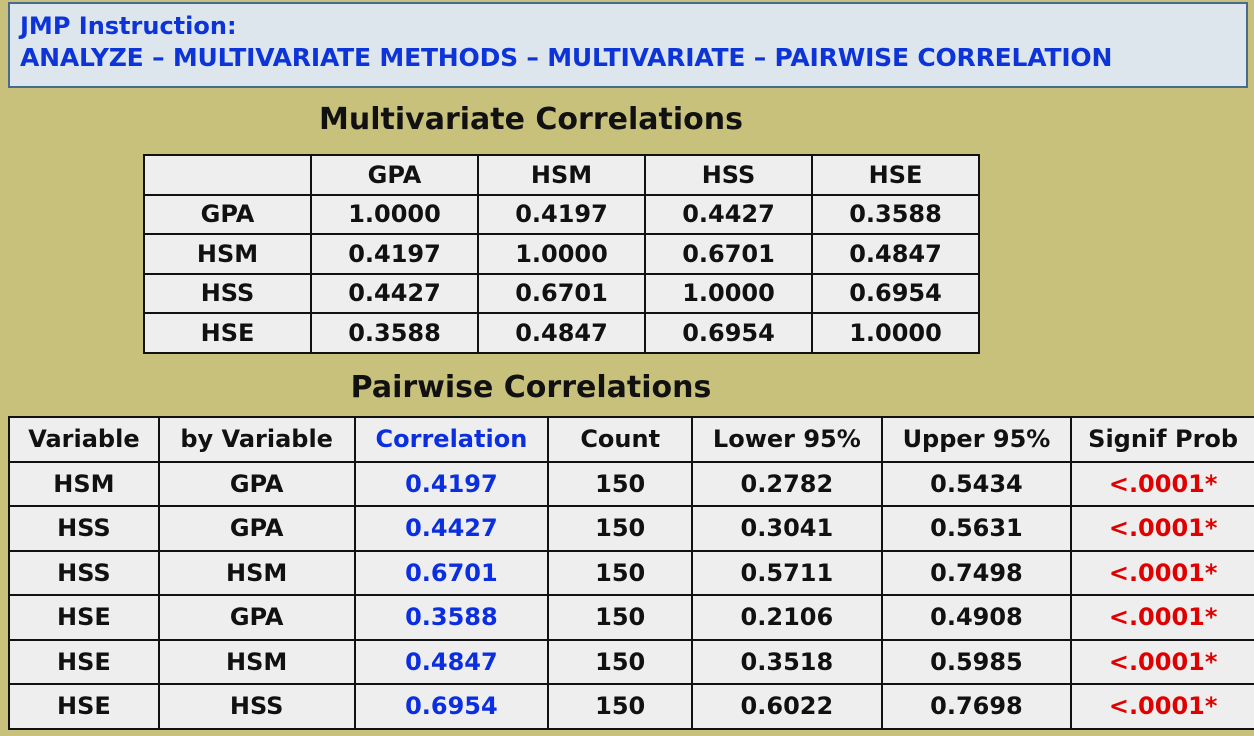  I want to click on correlation-cell: 0.6701, so click(451, 572).